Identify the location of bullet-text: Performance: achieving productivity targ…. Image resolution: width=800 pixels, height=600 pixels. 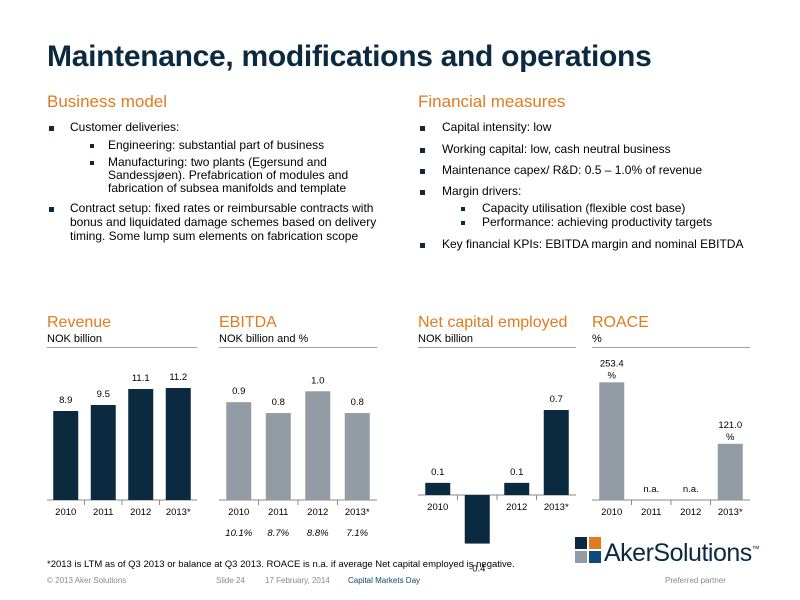
(597, 222).